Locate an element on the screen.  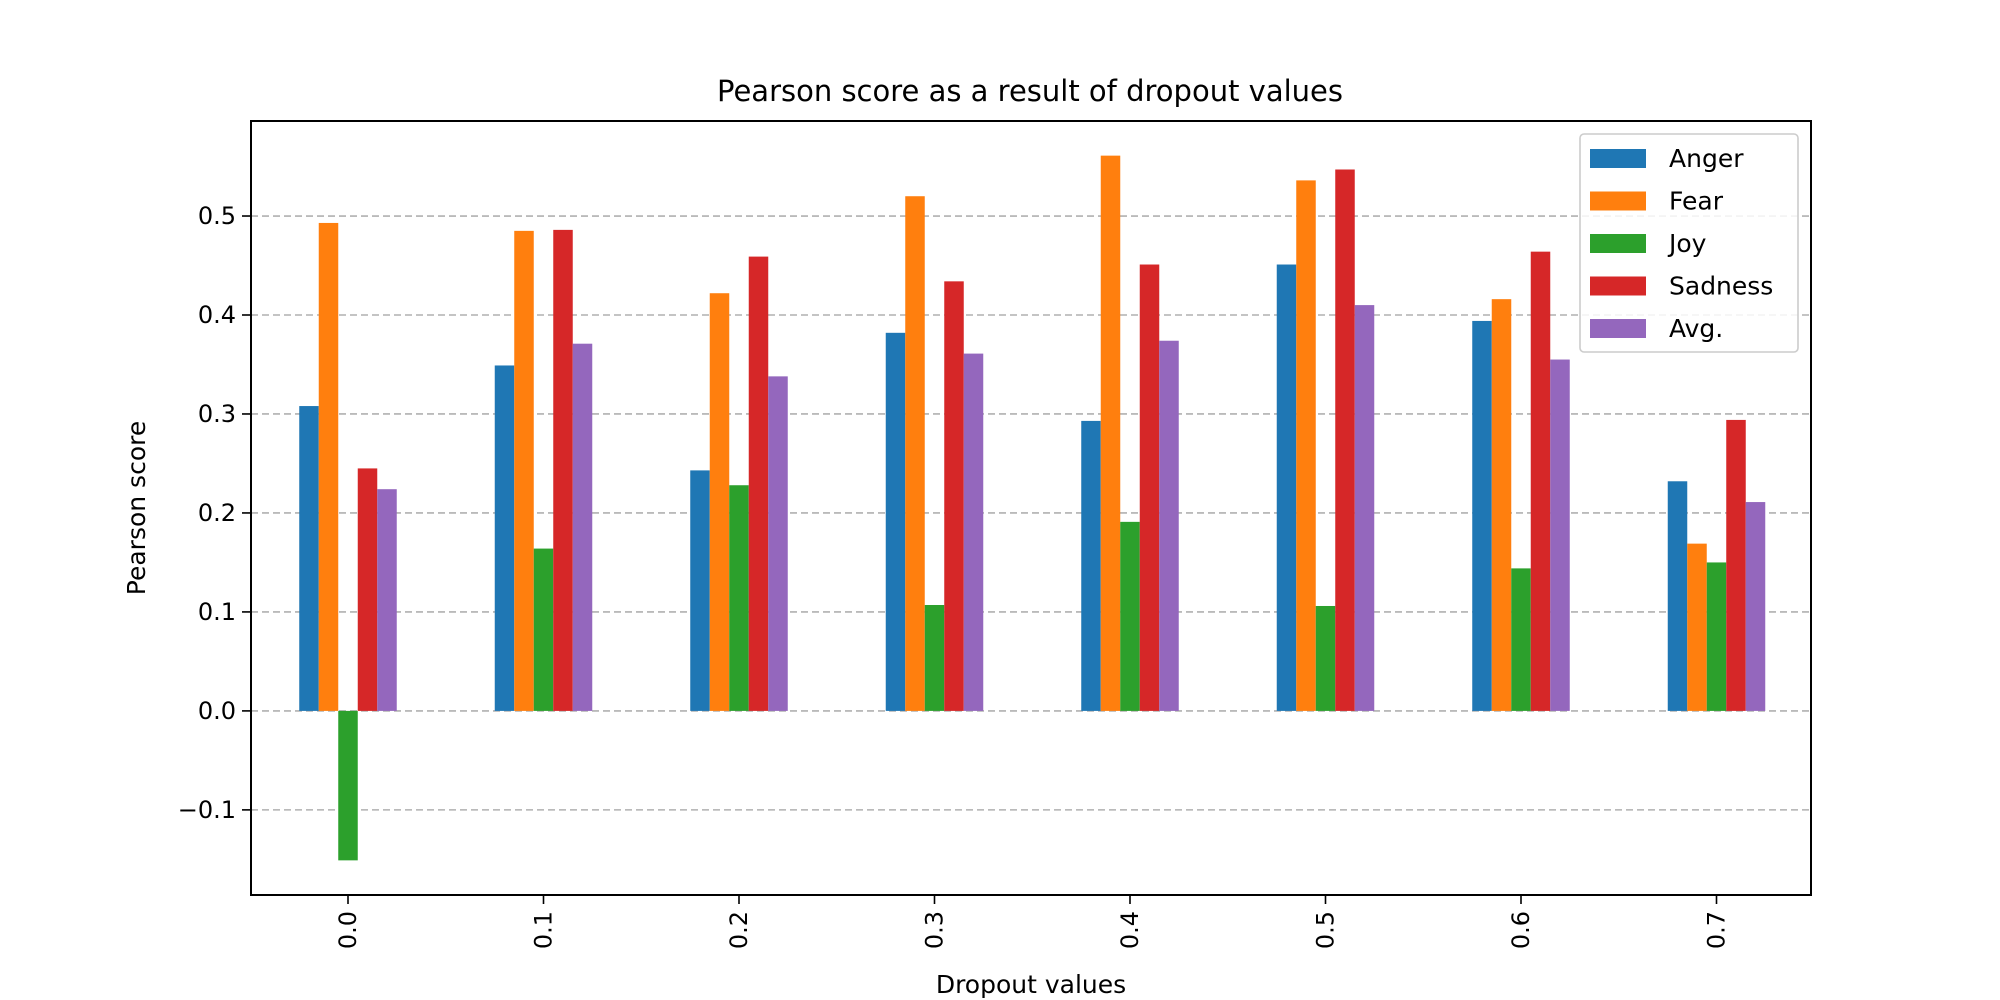
y-tick-label: −0.1 is located at coordinates (207, 810).